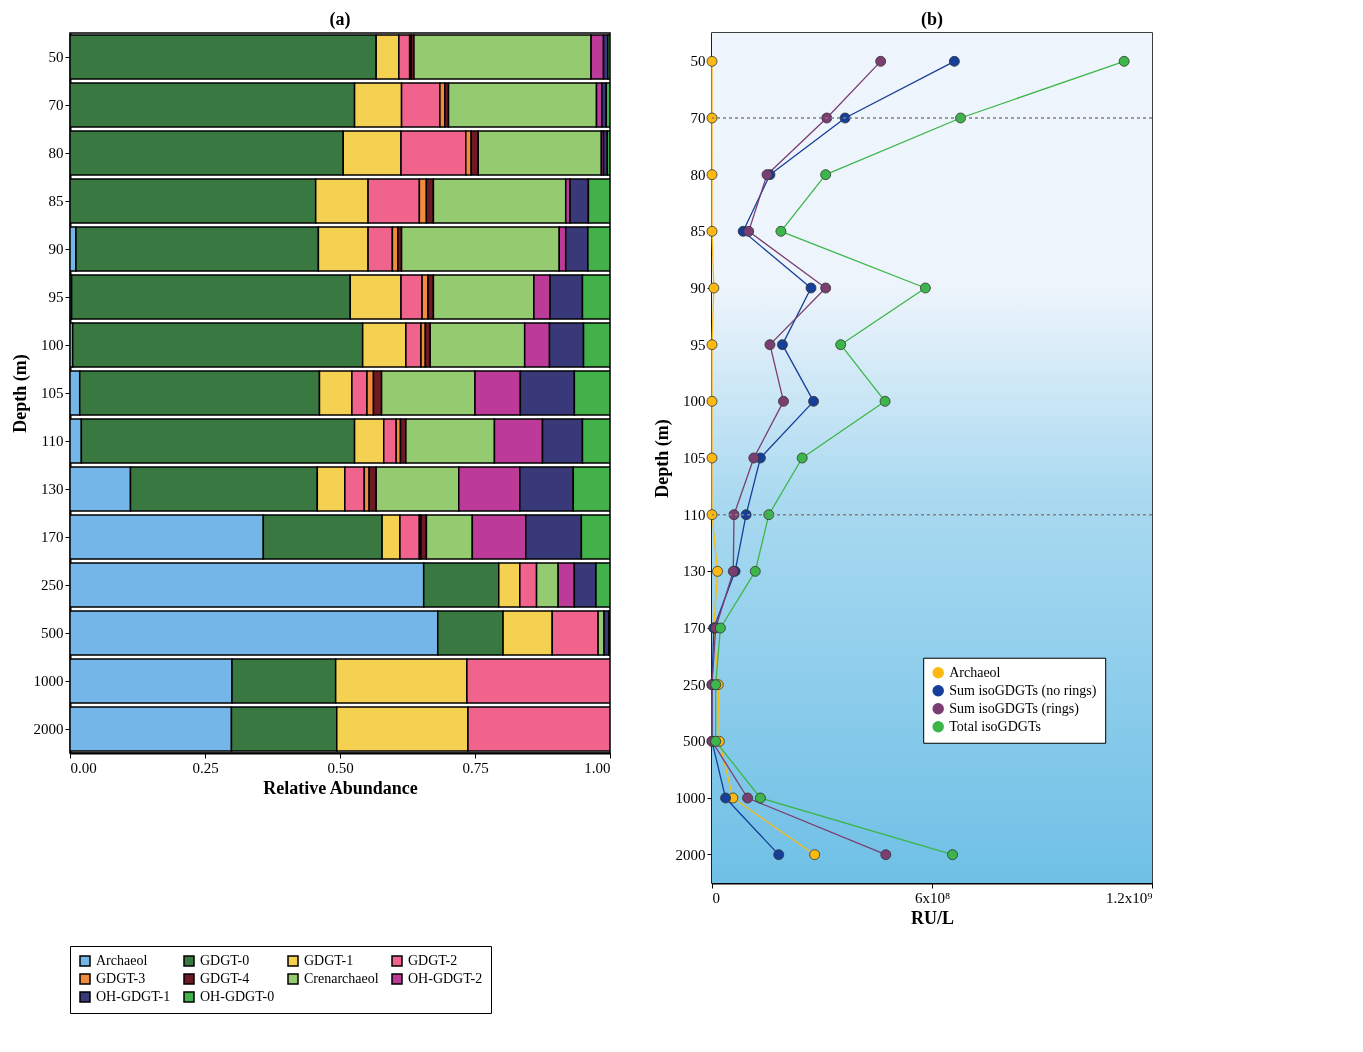 Image resolution: width=1363 pixels, height=1052 pixels. What do you see at coordinates (340, 19) in the screenshot?
I see `chart-title: (a)` at bounding box center [340, 19].